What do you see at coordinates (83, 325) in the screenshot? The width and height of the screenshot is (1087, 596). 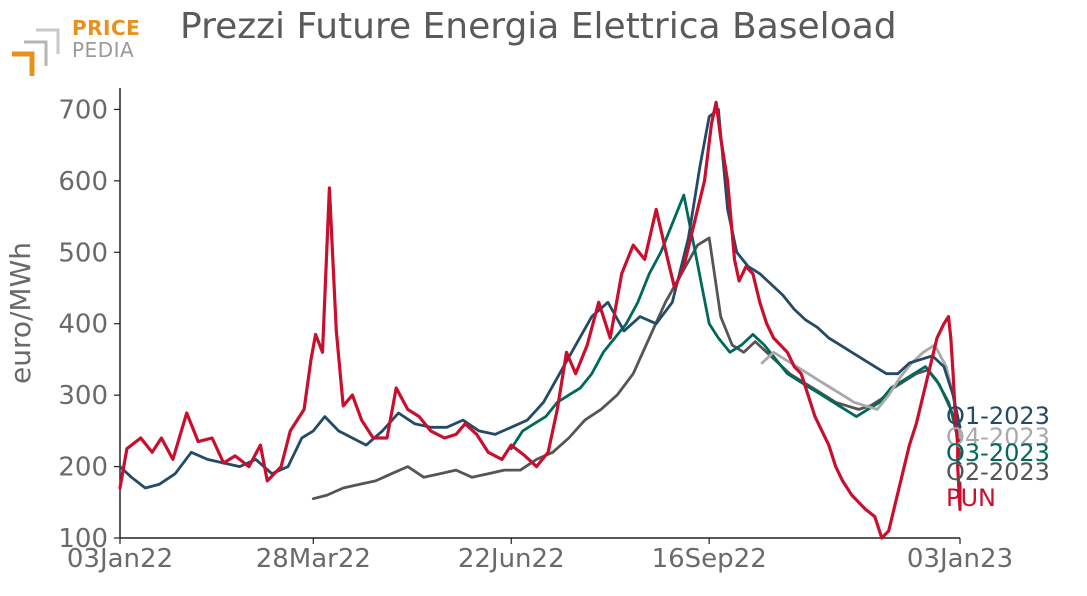 I see `y-tick-label: 400` at bounding box center [83, 325].